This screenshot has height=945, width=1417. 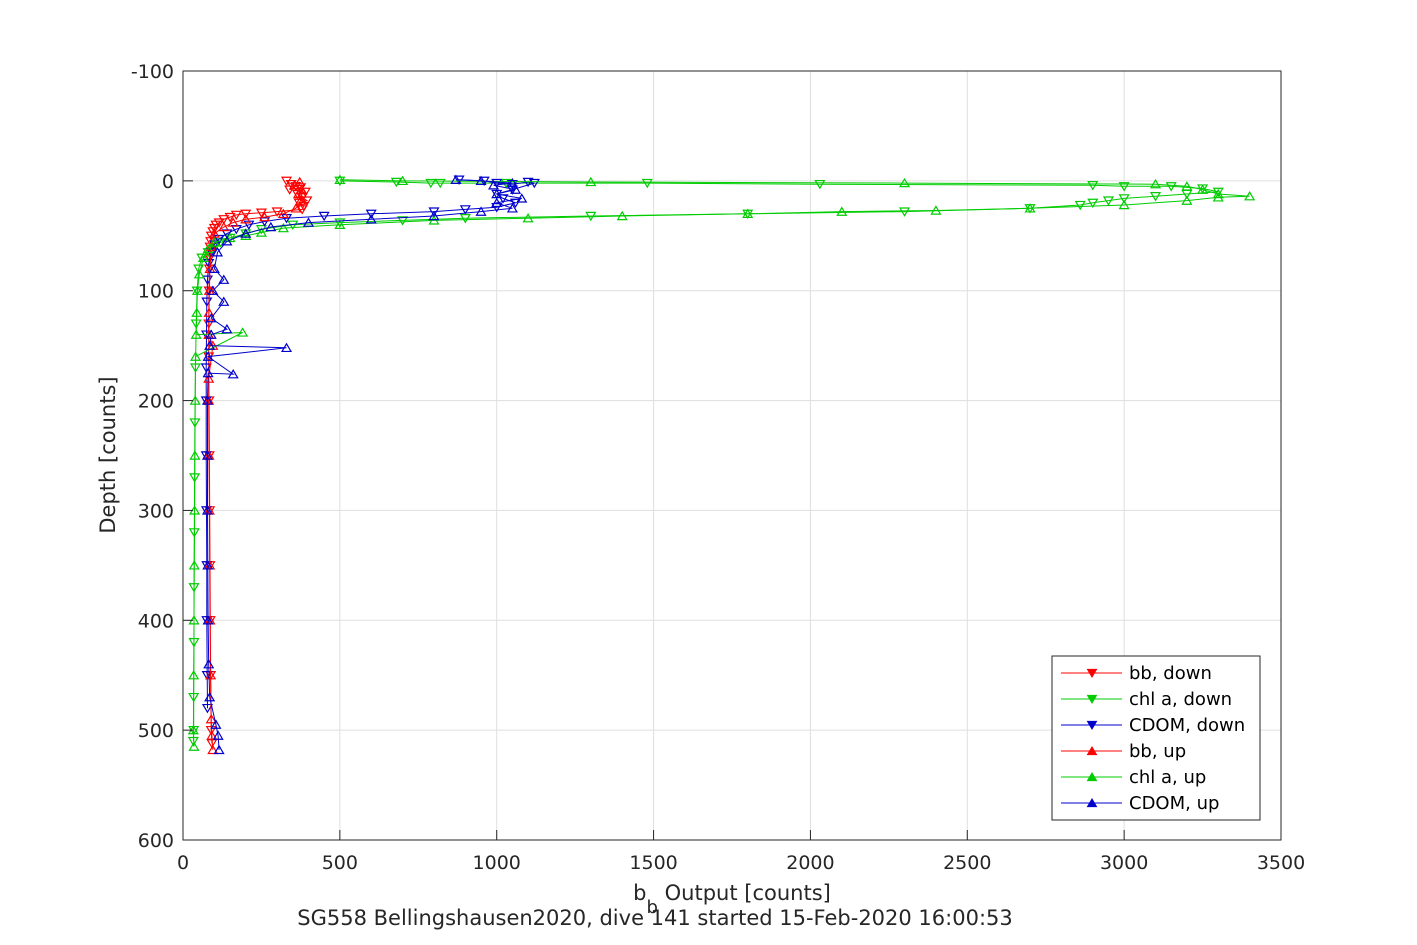 I want to click on legend-box, so click(x=1156, y=738).